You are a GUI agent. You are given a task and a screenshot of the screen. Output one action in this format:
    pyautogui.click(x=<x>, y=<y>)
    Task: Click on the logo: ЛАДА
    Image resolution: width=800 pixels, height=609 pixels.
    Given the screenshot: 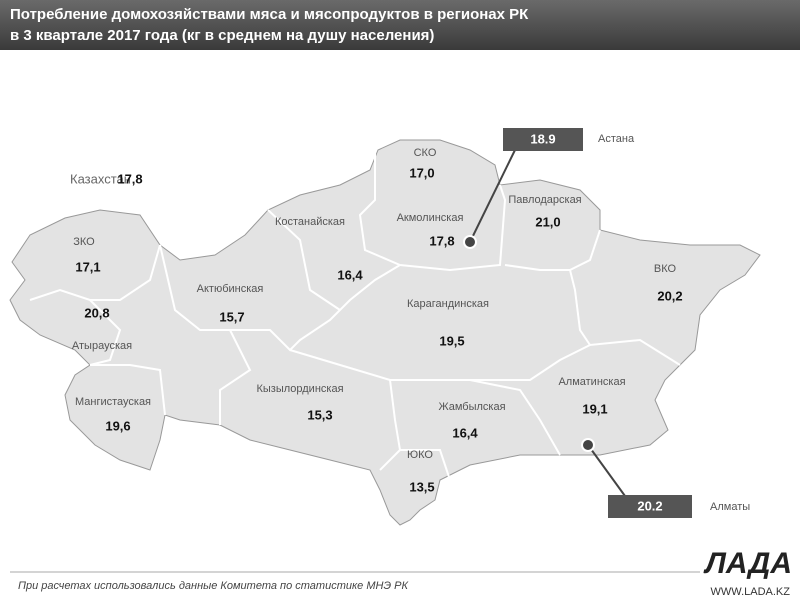 What is the action you would take?
    pyautogui.click(x=747, y=563)
    